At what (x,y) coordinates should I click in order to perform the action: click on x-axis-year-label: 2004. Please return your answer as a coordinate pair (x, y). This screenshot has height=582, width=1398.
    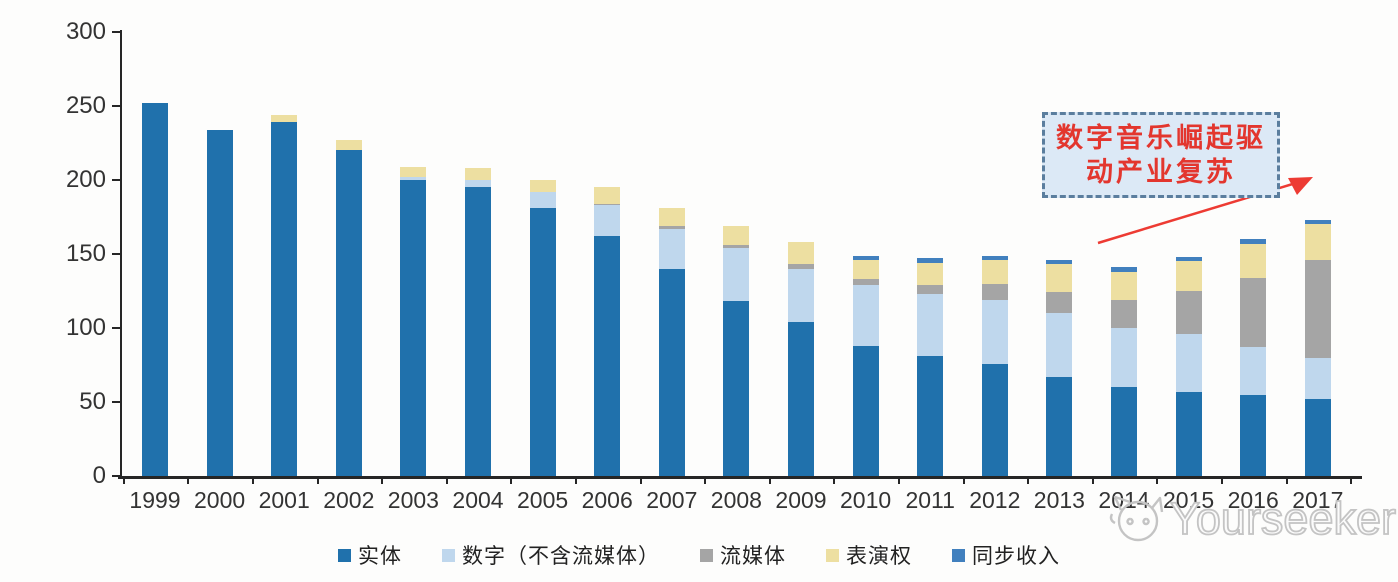
    Looking at the image, I should click on (478, 500).